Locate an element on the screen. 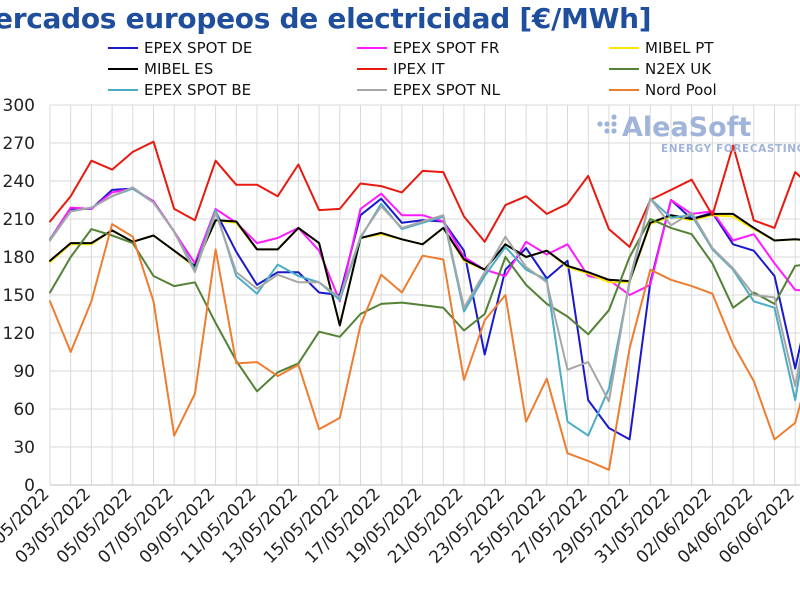 This screenshot has height=600, width=800. y-tick-label: 150 is located at coordinates (19, 296).